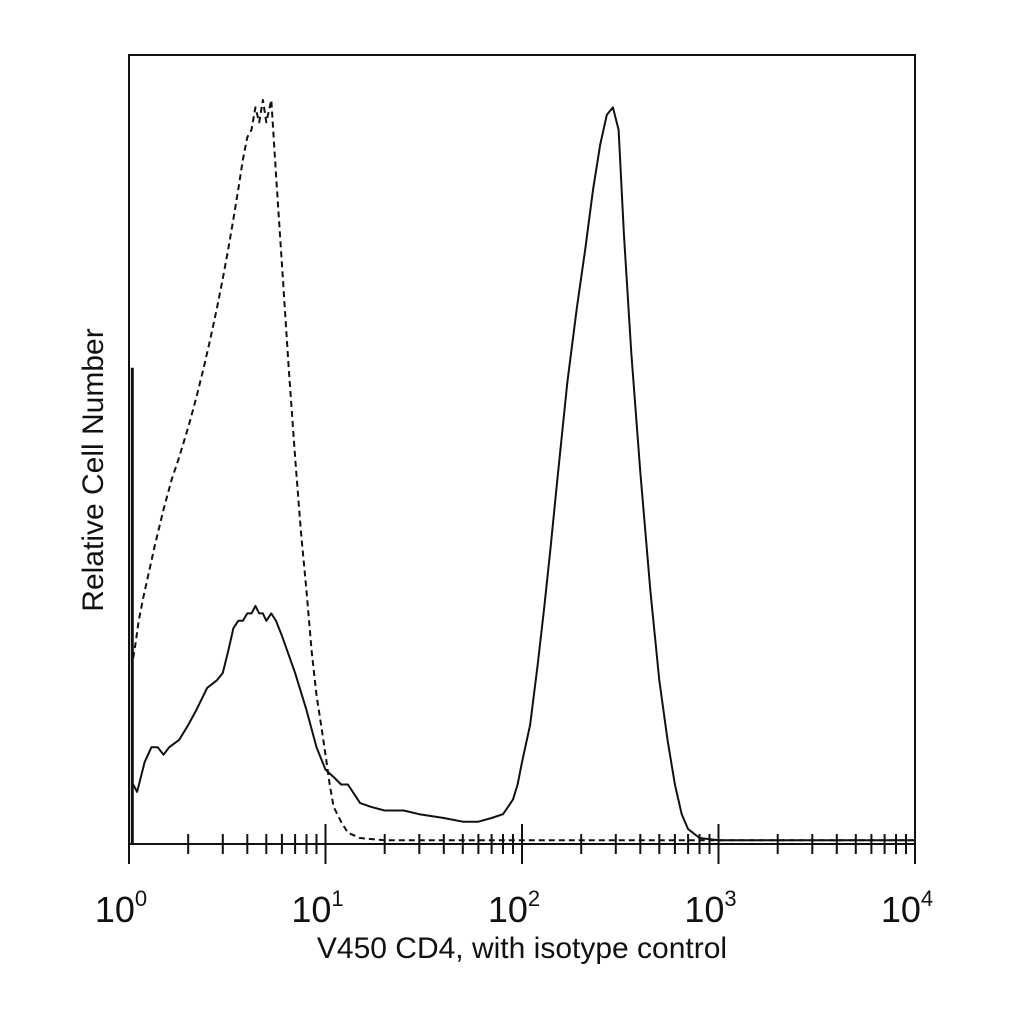 This screenshot has width=1024, height=1024. Describe the element at coordinates (317, 908) in the screenshot. I see `x-tick-label: 10¹` at that location.